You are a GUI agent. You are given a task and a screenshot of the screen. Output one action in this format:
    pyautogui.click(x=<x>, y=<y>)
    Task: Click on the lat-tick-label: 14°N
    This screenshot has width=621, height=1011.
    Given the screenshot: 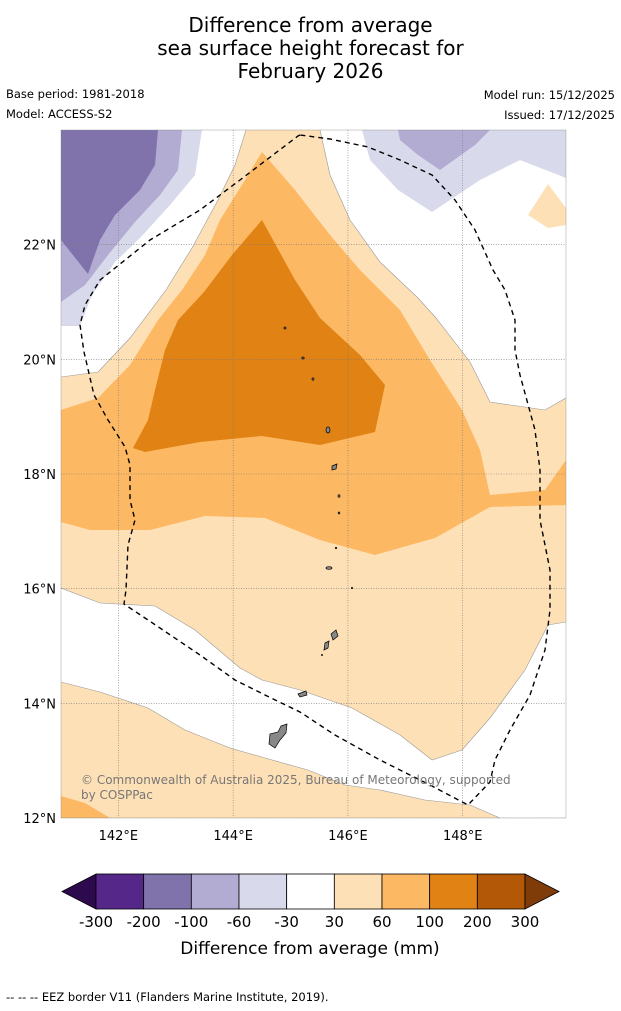 What is the action you would take?
    pyautogui.click(x=39, y=704)
    